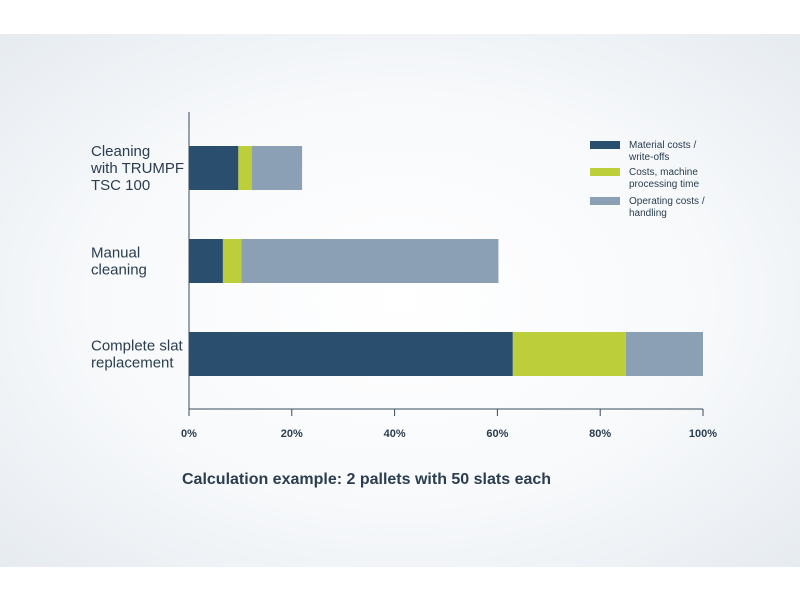 The height and width of the screenshot is (600, 800). What do you see at coordinates (663, 172) in the screenshot?
I see `legend-label-1-0: Costs, machine` at bounding box center [663, 172].